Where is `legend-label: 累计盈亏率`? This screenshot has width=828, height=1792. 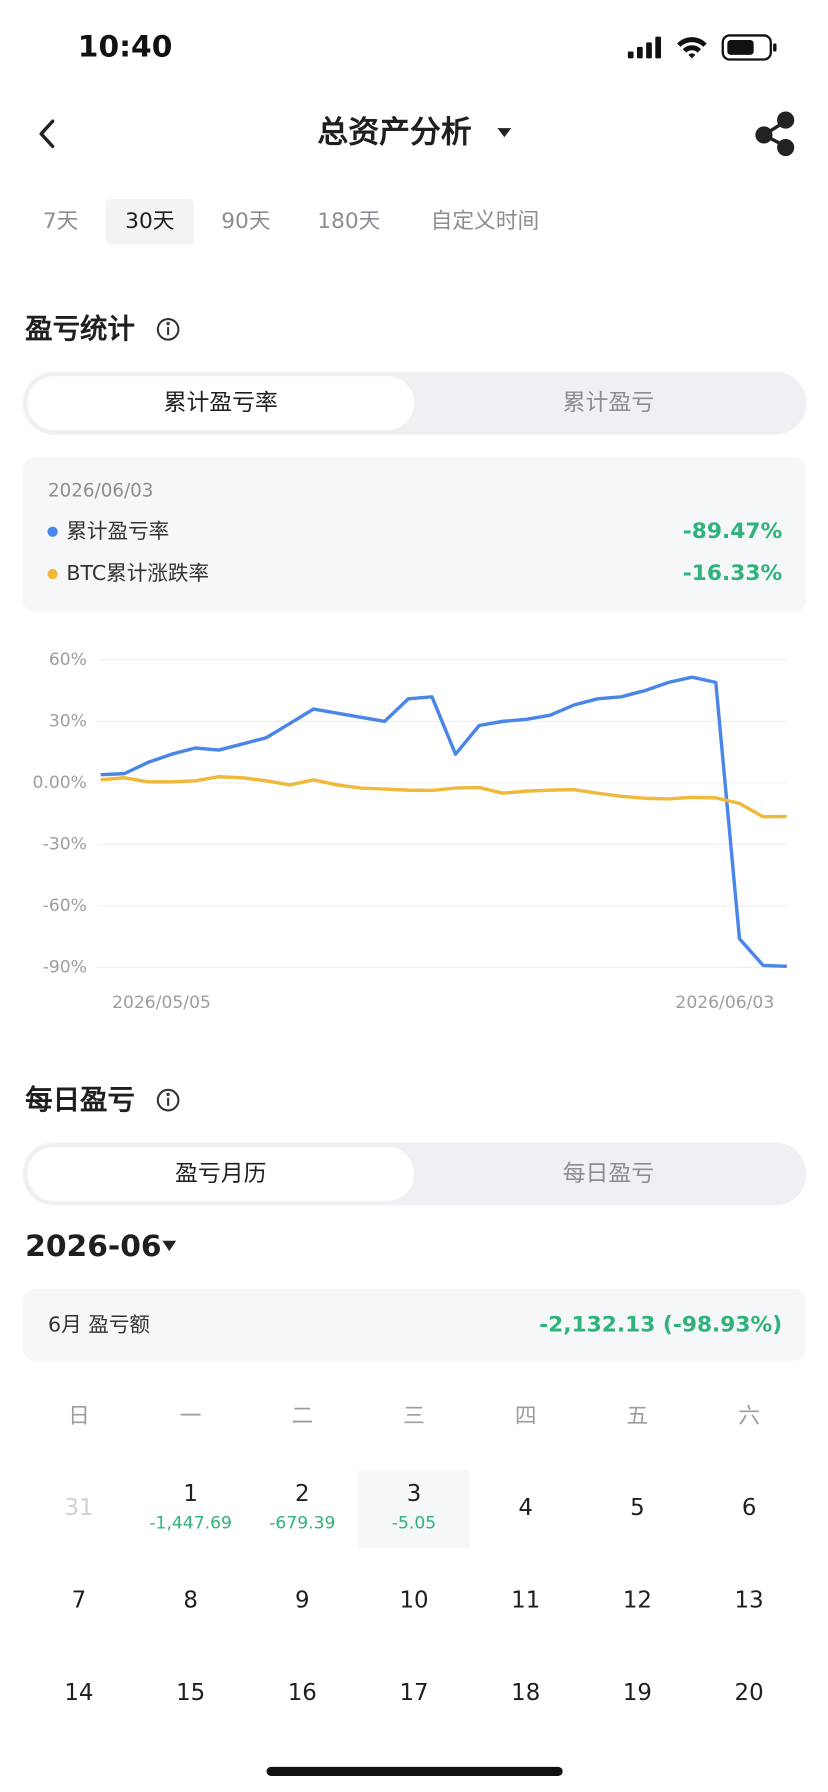
legend-label: 累计盈亏率 is located at coordinates (117, 531).